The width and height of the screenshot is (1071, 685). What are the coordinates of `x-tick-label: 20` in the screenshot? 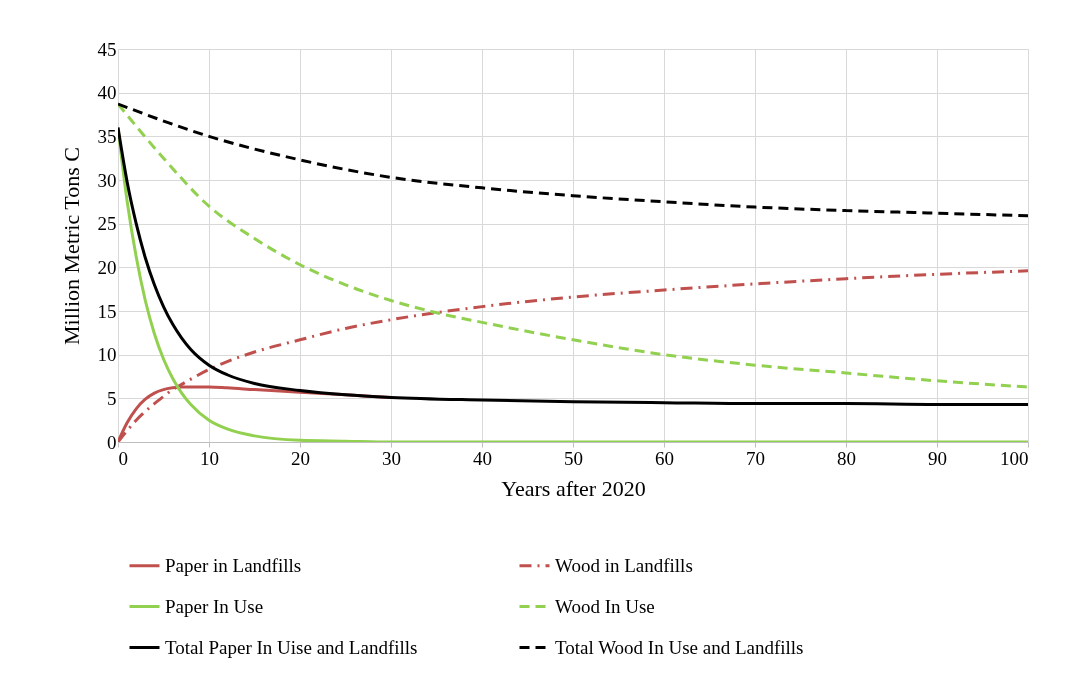 It's located at (300, 458).